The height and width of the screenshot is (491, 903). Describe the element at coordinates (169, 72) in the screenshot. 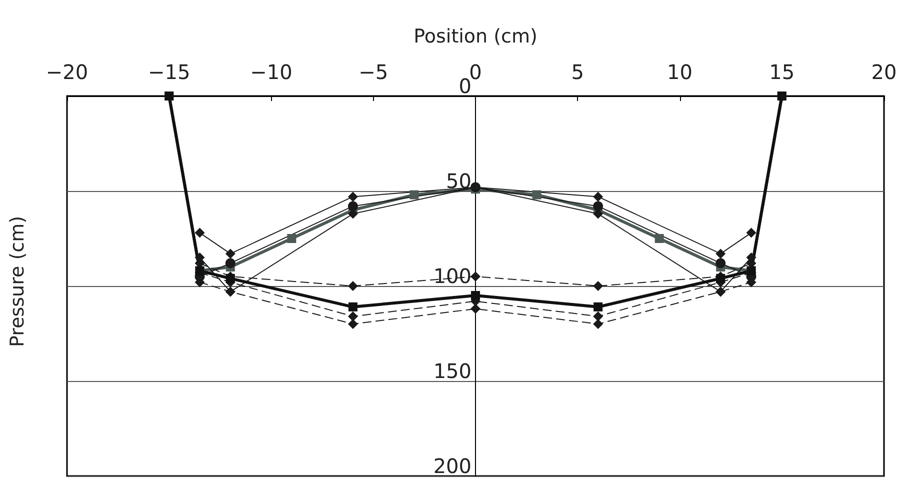

I see `x-tick-label: −15` at that location.